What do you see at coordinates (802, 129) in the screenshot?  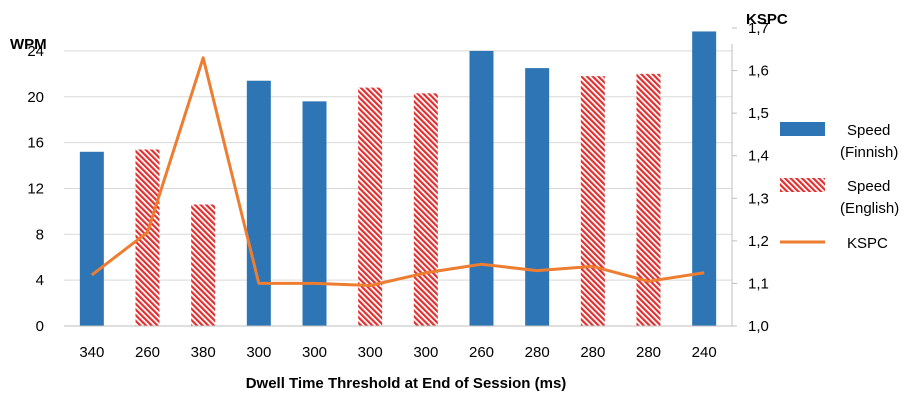 I see `legend-swatch-speed-finnish` at bounding box center [802, 129].